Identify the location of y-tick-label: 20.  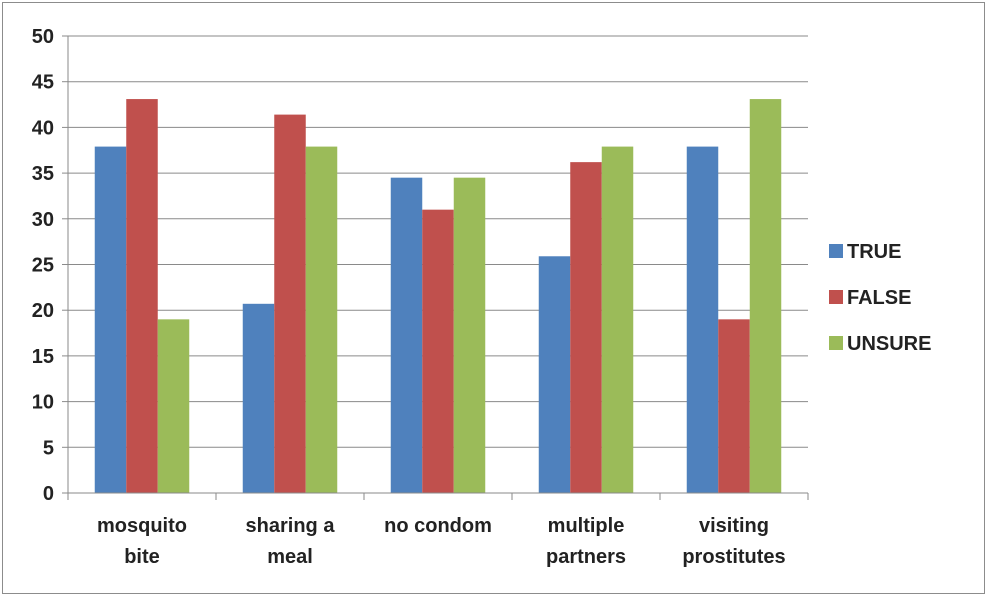
(43, 311).